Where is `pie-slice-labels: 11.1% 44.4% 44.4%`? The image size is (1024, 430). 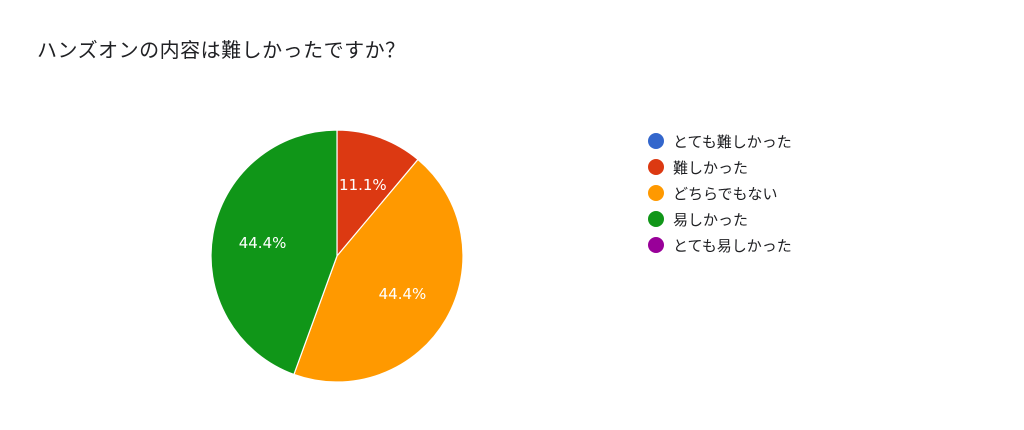 pie-slice-labels: 11.1% 44.4% 44.4% is located at coordinates (333, 239).